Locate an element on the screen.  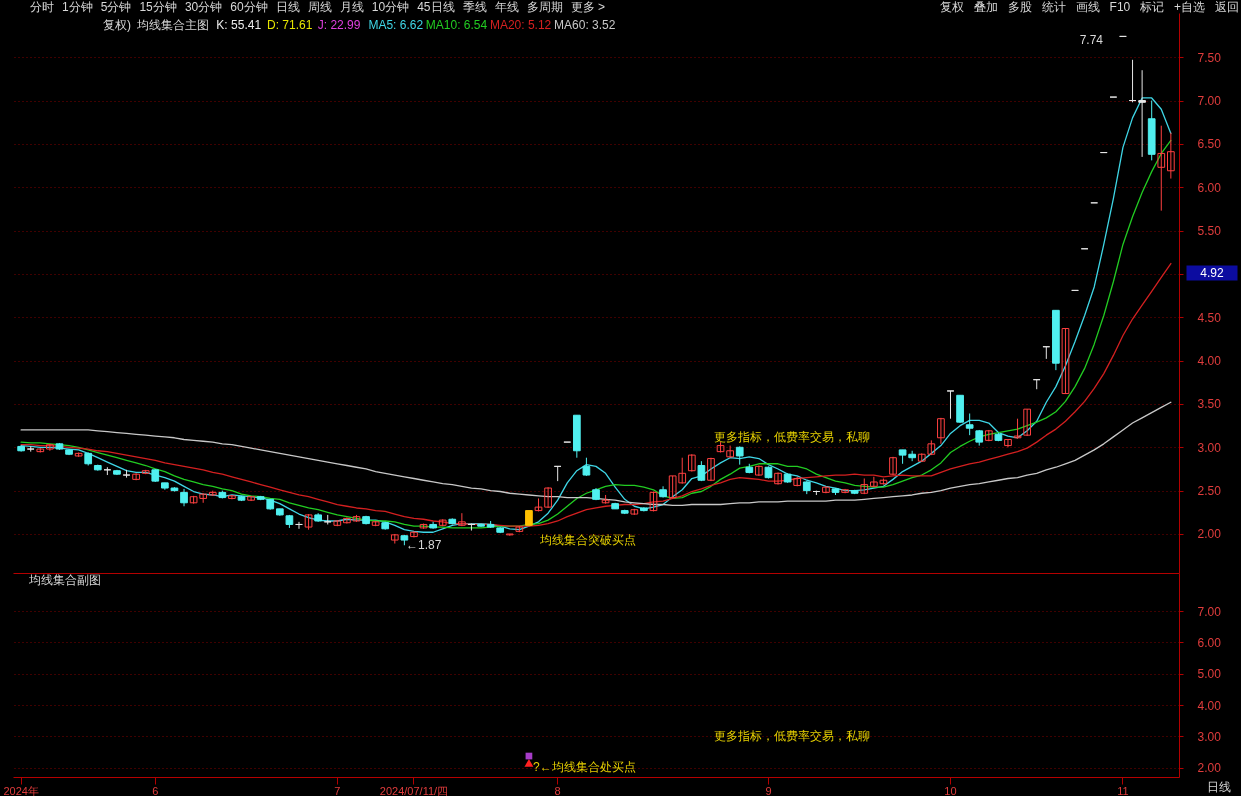
text: 1分钟 is located at coordinates (77, 7).